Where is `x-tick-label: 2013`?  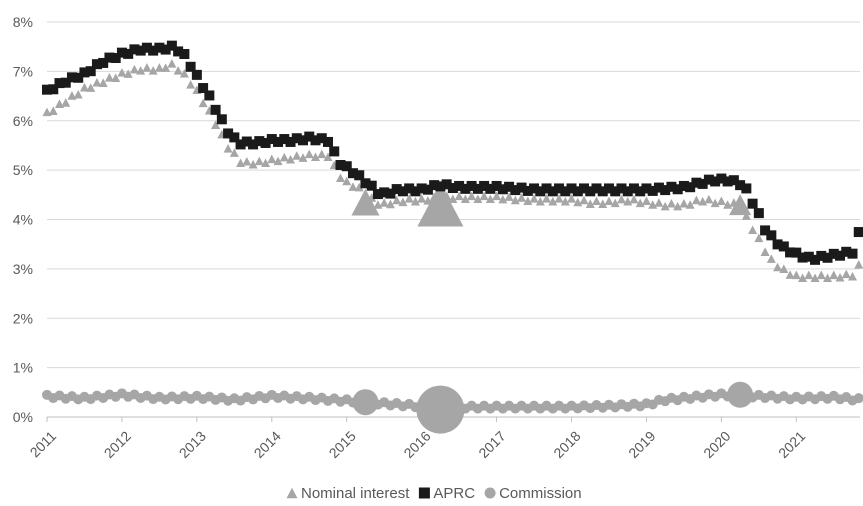
x-tick-label: 2013 is located at coordinates (192, 444).